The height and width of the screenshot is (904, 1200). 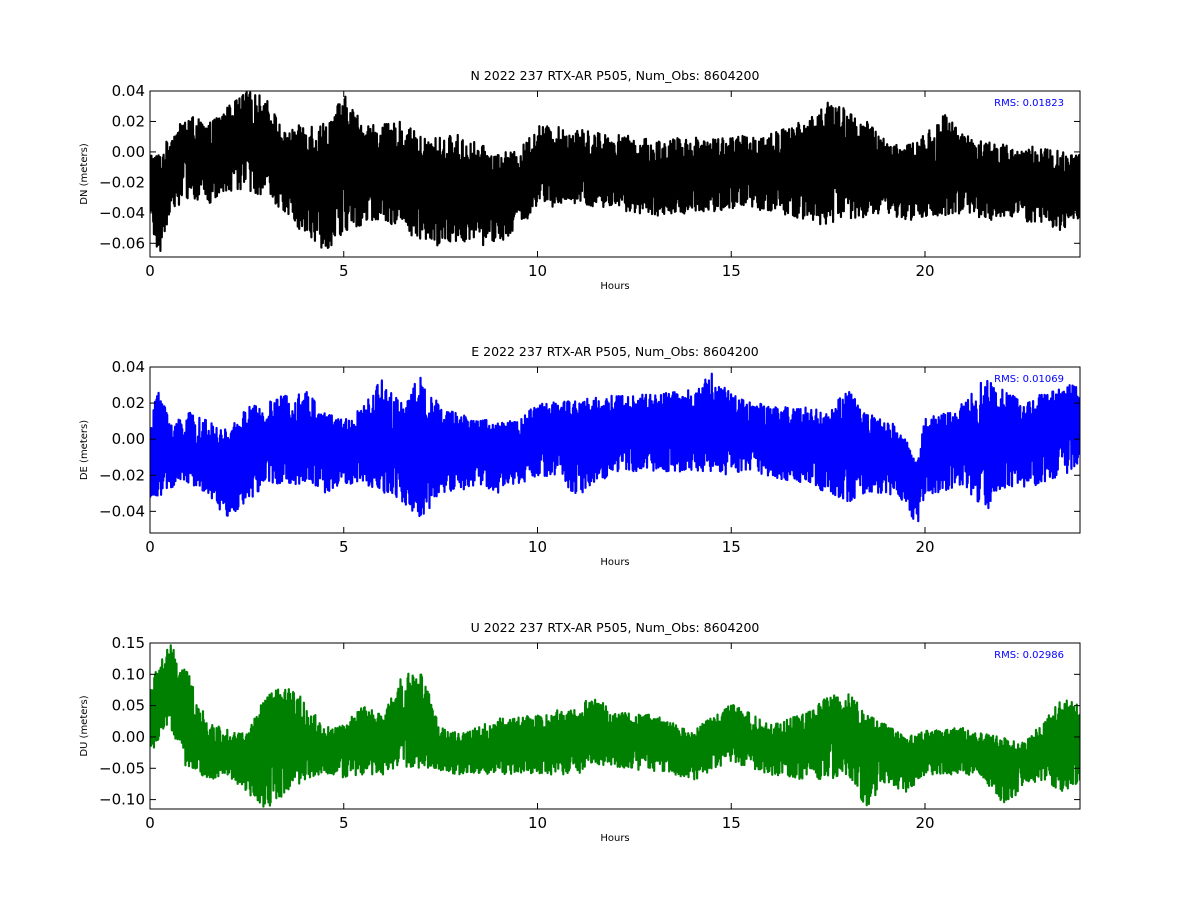 What do you see at coordinates (84, 725) in the screenshot?
I see `u-y-axis-label: DU (meters)` at bounding box center [84, 725].